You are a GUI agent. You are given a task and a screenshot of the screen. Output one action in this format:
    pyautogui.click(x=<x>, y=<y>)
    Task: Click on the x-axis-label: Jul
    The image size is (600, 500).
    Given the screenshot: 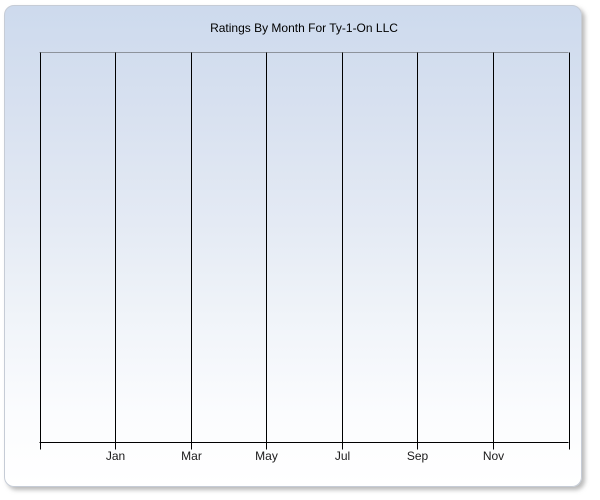 What is the action you would take?
    pyautogui.click(x=342, y=456)
    